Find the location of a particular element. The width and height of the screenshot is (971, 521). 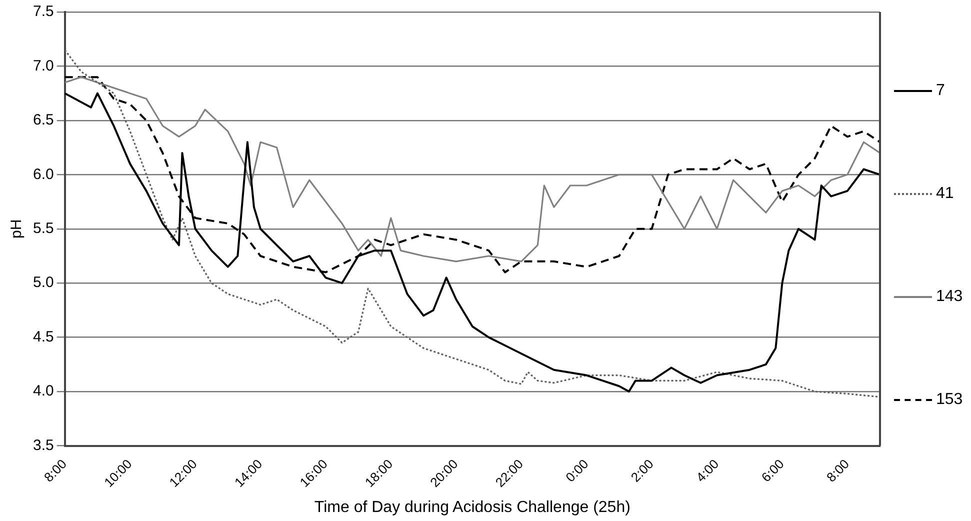

y-tick-label: 4.0 is located at coordinates (43, 391).